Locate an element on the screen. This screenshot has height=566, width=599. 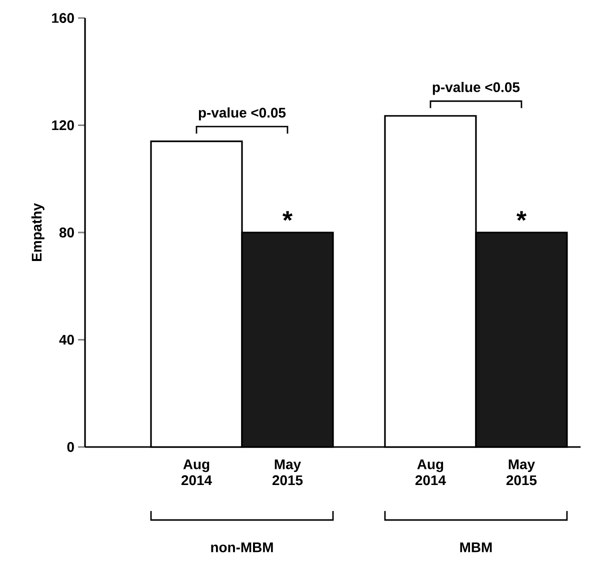
y-tick-label: 80 is located at coordinates (66, 233).